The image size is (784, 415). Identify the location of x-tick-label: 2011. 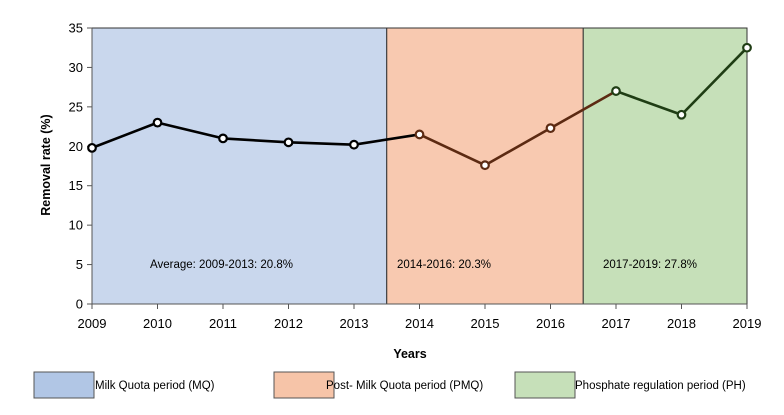
(223, 323).